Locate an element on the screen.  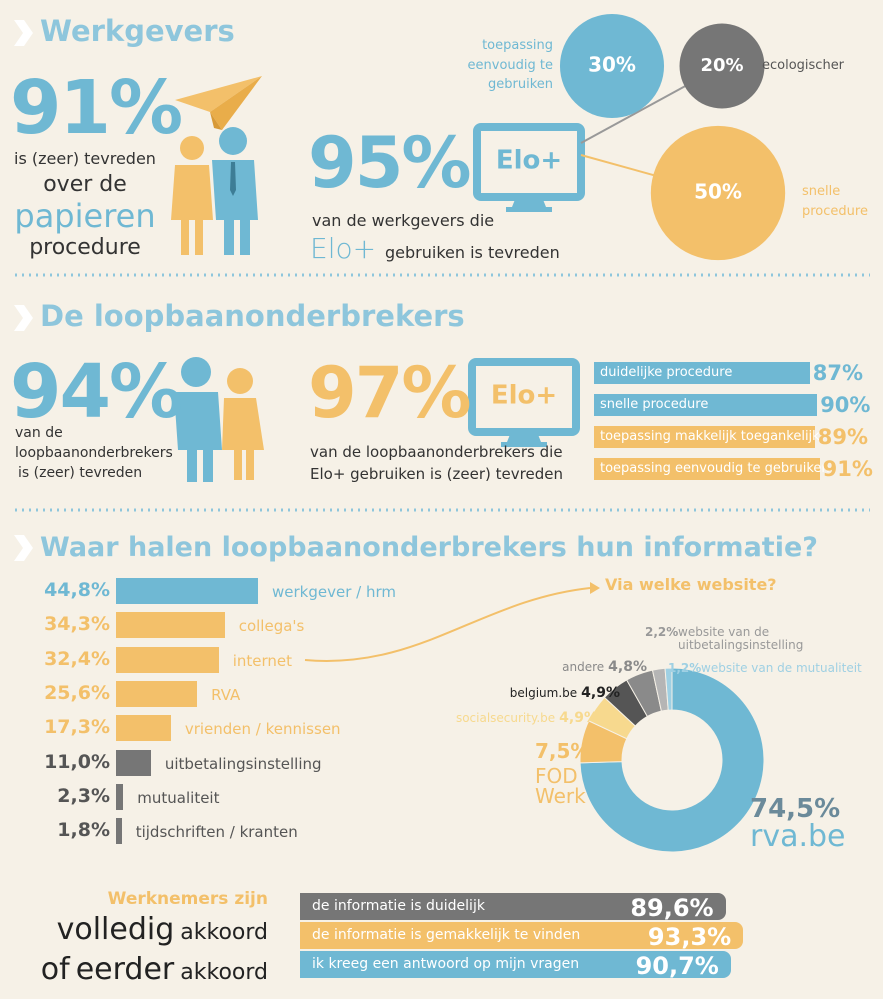
agree-word: eerder is located at coordinates (125, 969).